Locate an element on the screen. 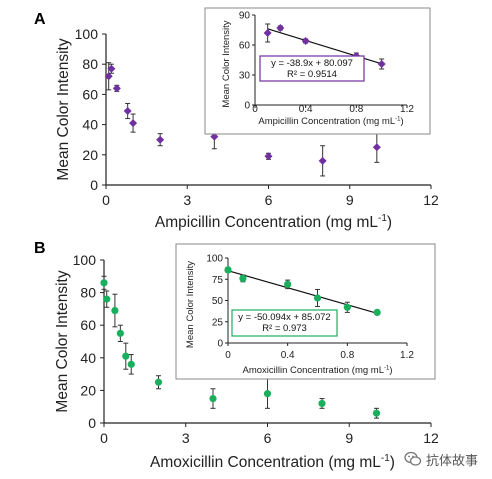  inset-y-tick-label: 50 is located at coordinates (218, 301).